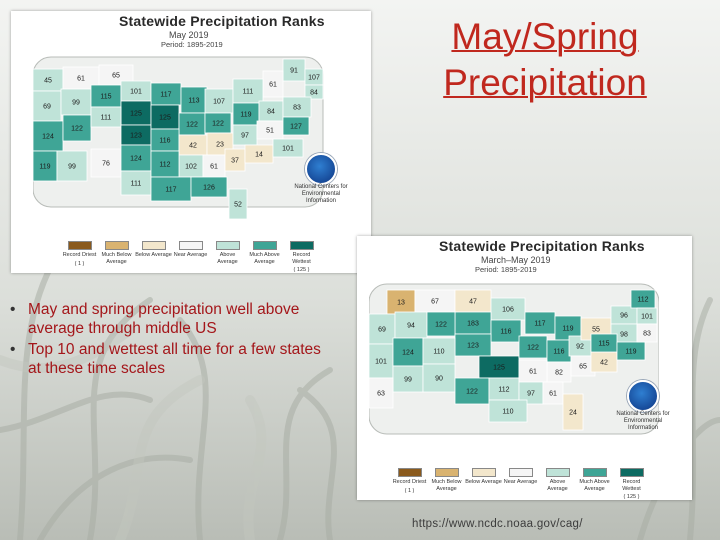 This screenshot has width=720, height=540. I want to click on state-rank-label: 52, so click(238, 205).